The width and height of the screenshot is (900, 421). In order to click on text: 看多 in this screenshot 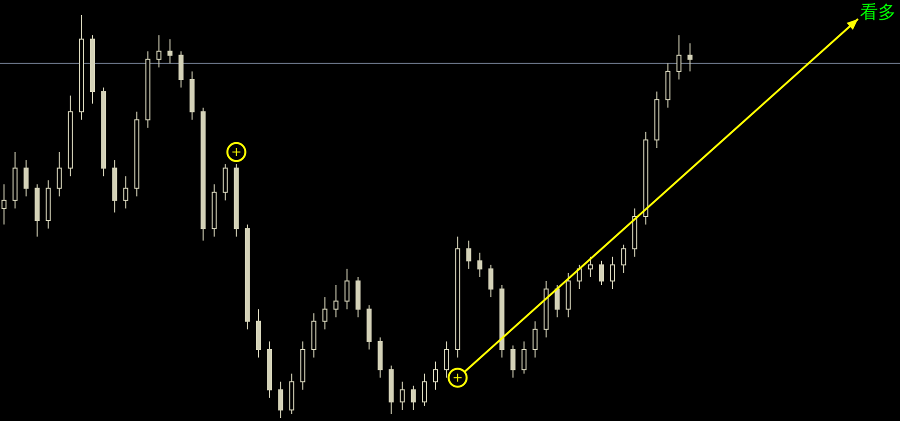, I will do `click(878, 12)`.